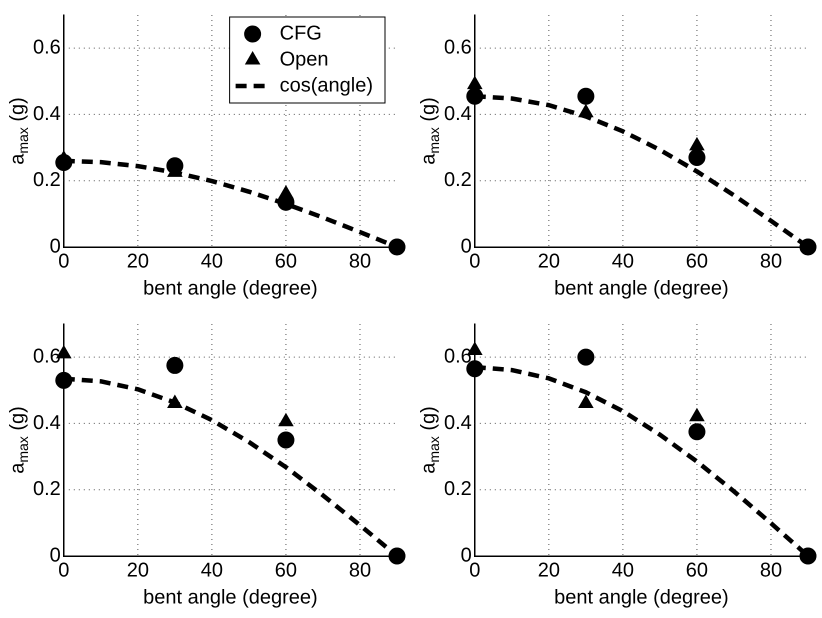 This screenshot has width=822, height=618. What do you see at coordinates (327, 85) in the screenshot?
I see `legend-label: cos(angle)` at bounding box center [327, 85].